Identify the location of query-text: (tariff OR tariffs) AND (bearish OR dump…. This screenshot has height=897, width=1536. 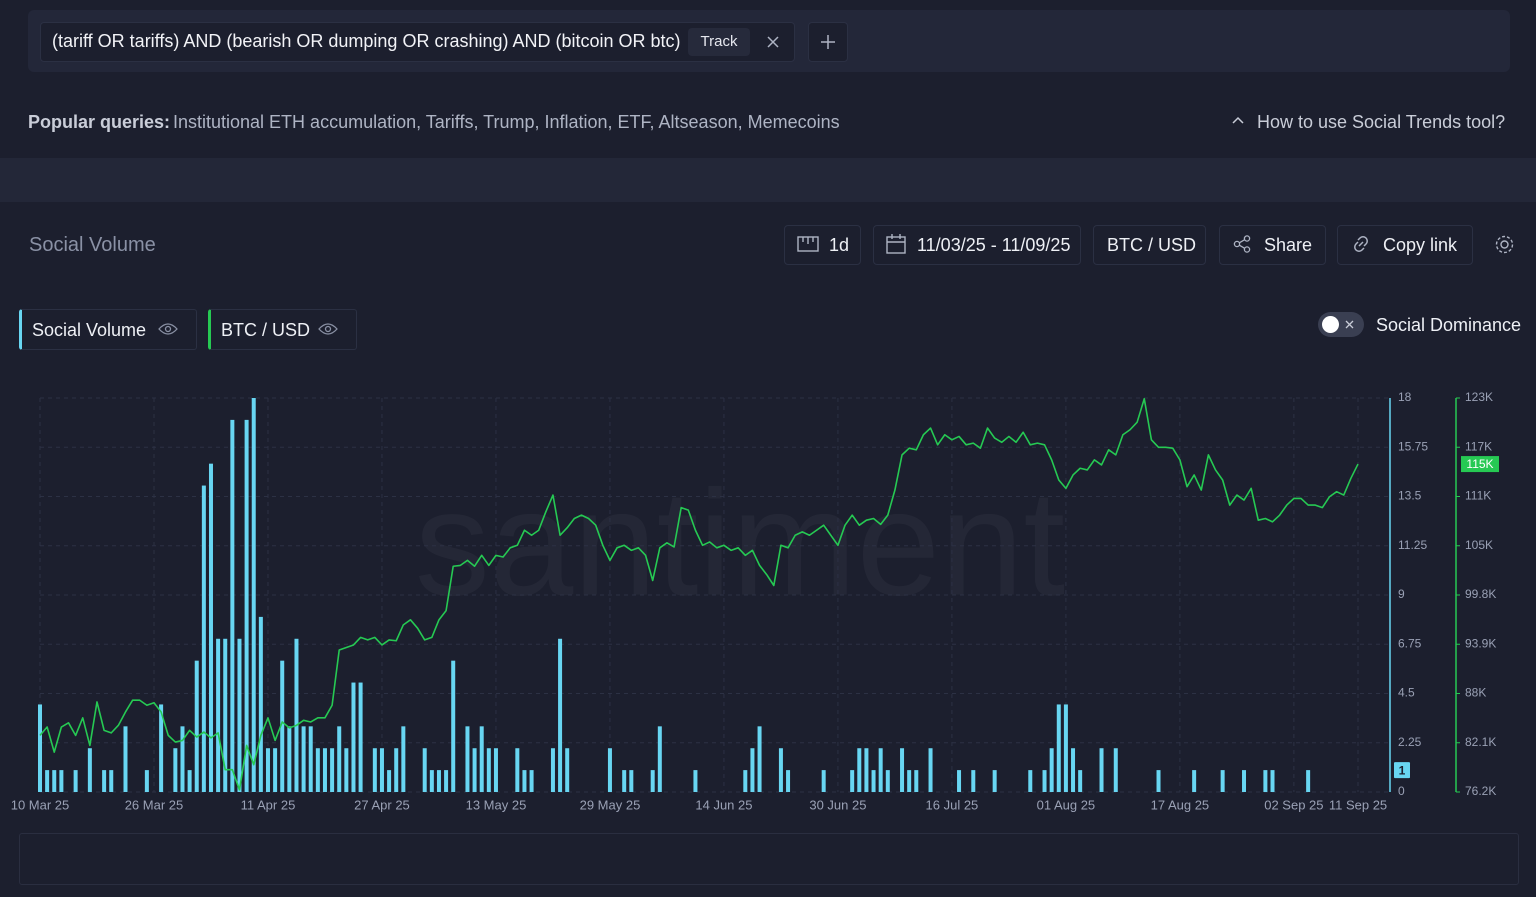
(366, 41).